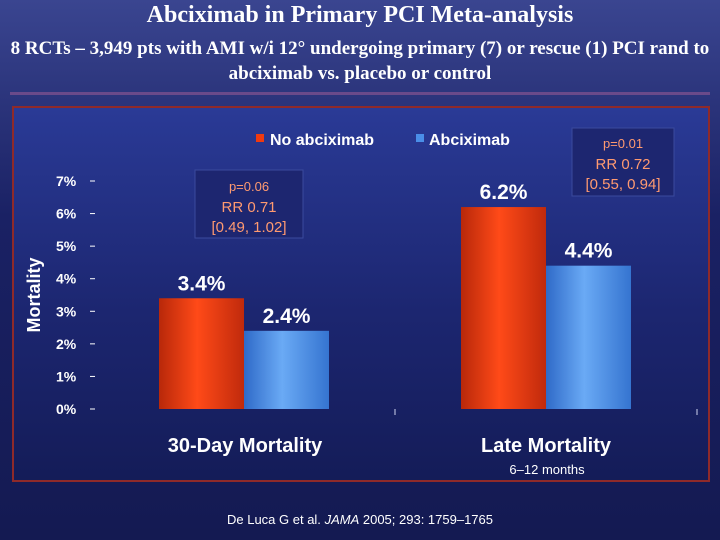 The width and height of the screenshot is (720, 540). I want to click on y-axis-ticks: 0% 1% 2% 3% 4% 5% 6% 7%, so click(75, 295).